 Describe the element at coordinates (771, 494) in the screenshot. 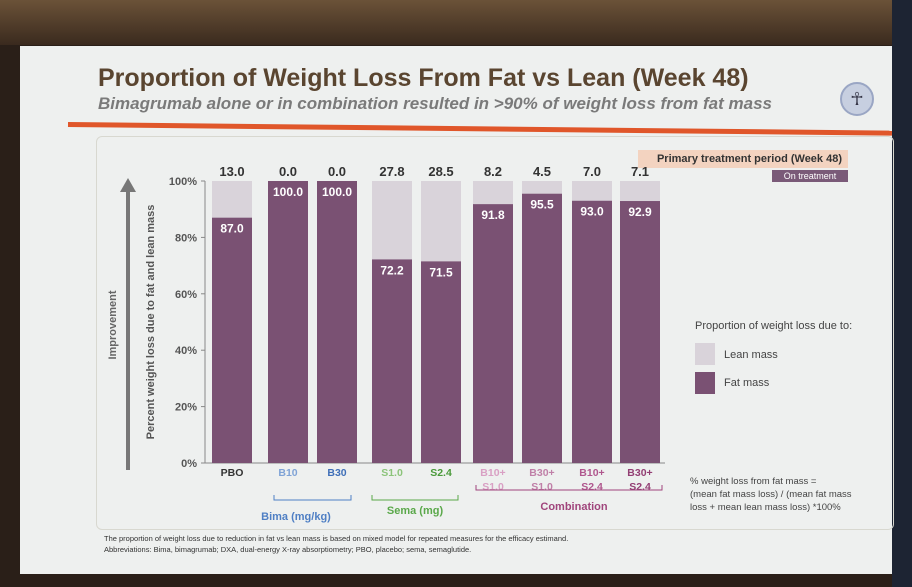

I see `formula-text: (mean fat mass loss) / (mean fat mass` at that location.